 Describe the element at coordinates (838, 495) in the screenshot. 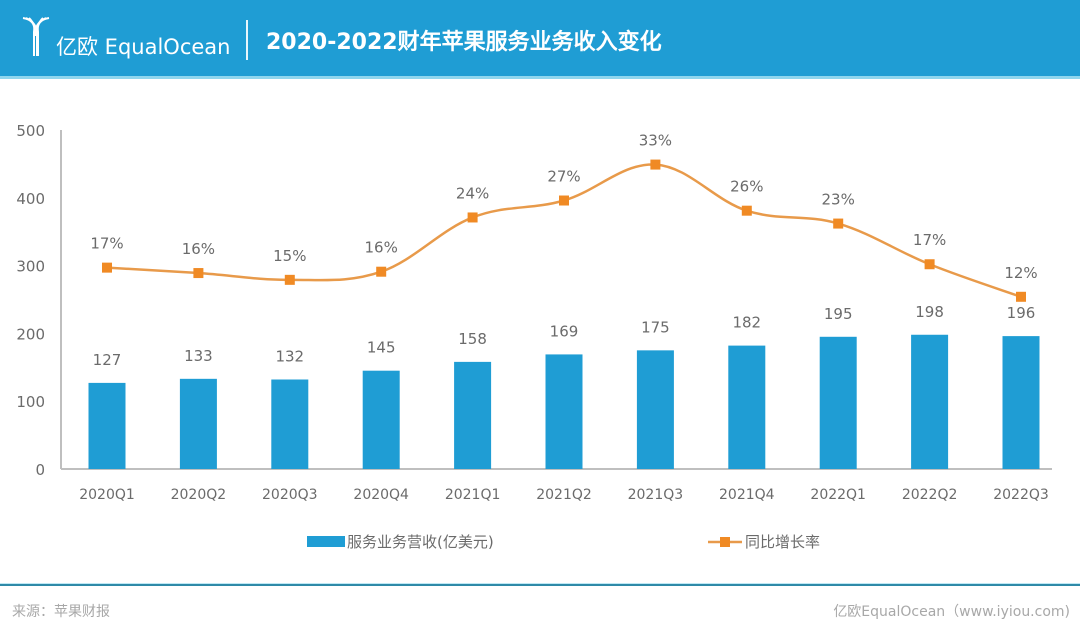

I see `x-tick-label: 2022Q1` at that location.